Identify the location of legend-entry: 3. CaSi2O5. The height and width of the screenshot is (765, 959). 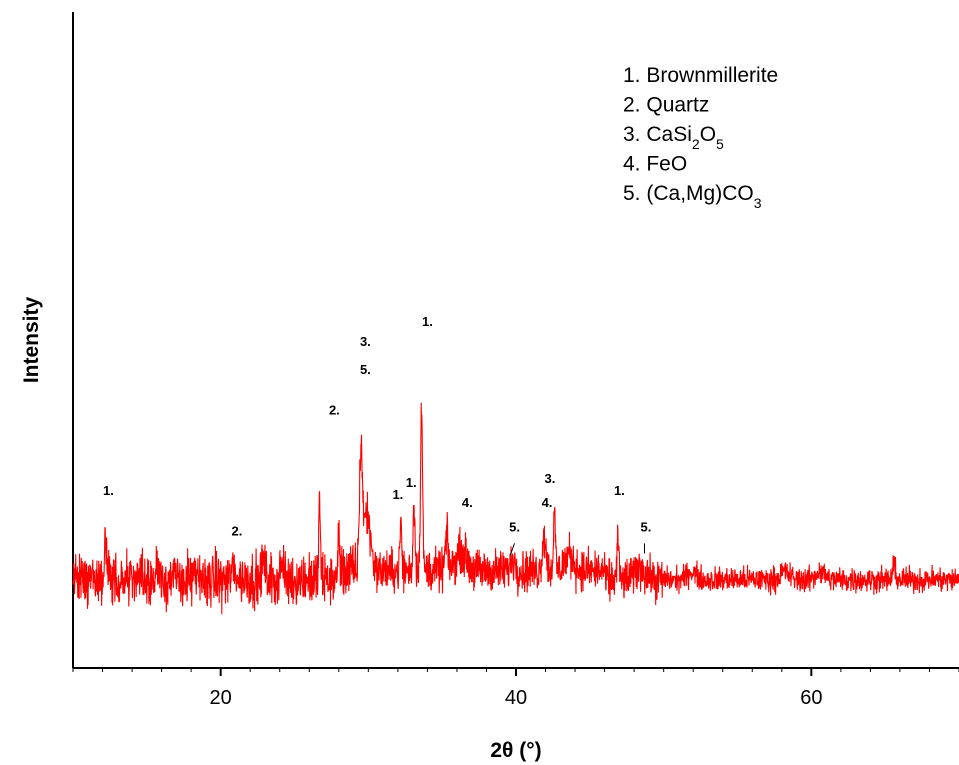
(673, 137).